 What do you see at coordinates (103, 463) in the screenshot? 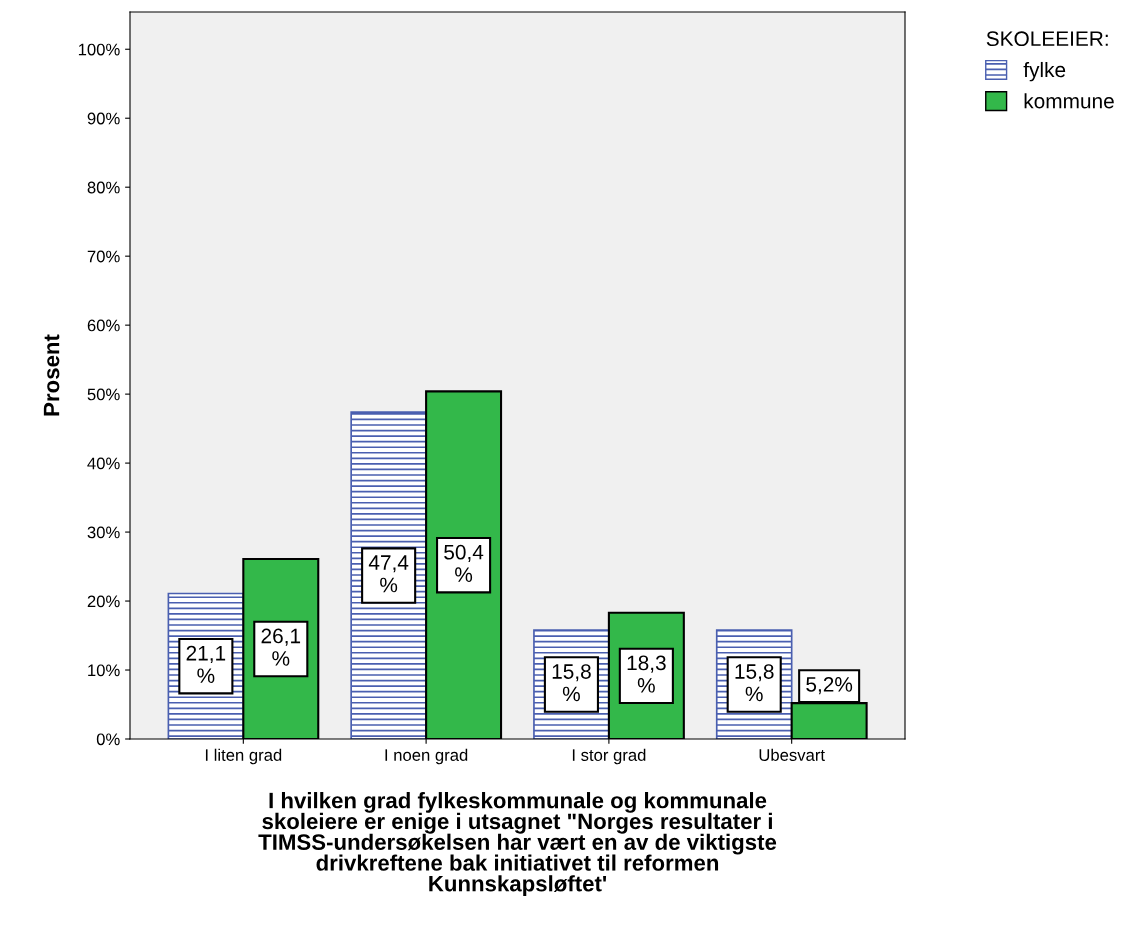
I see `y-tick-label: 40%` at bounding box center [103, 463].